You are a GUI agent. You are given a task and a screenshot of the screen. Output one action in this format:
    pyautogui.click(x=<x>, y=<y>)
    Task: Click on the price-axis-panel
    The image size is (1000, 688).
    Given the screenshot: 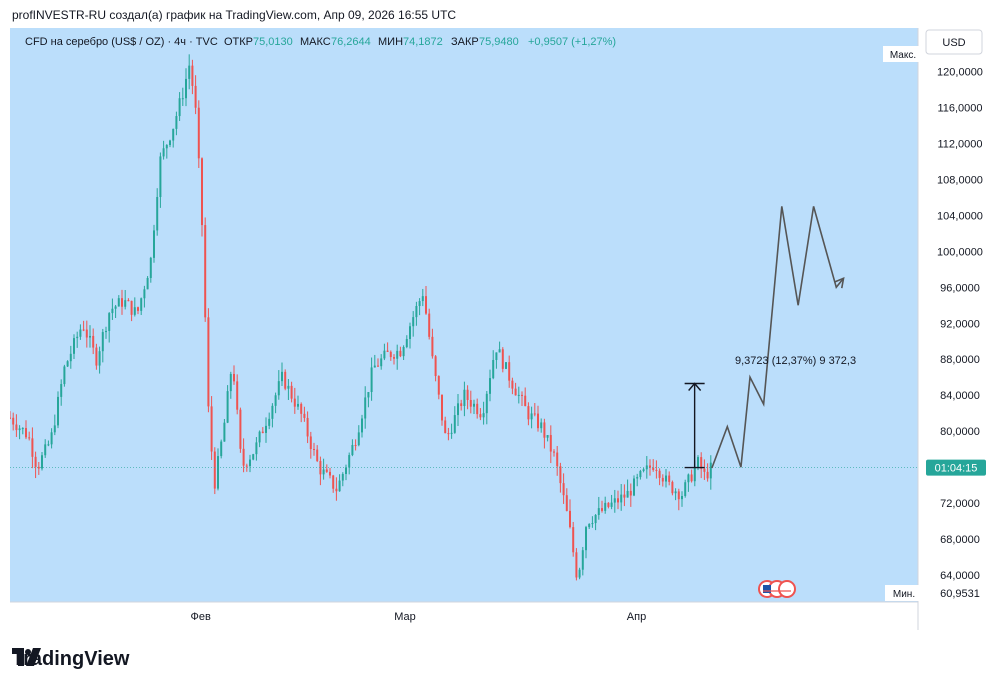 What is the action you would take?
    pyautogui.click(x=954, y=329)
    